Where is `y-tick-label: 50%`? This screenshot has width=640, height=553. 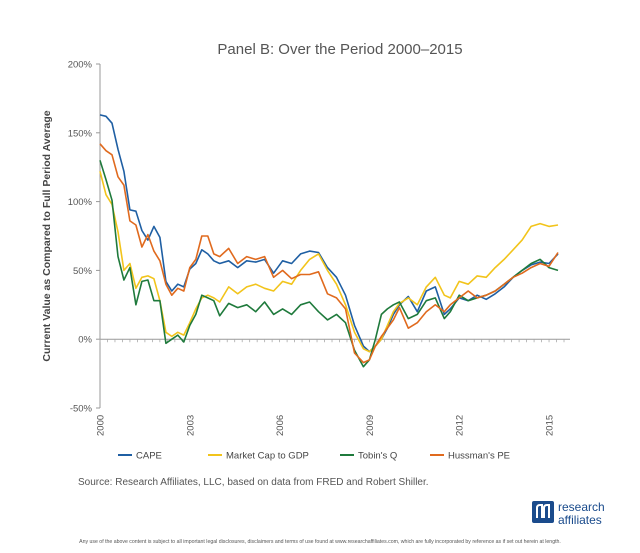 y-tick-label: 50% is located at coordinates (83, 271).